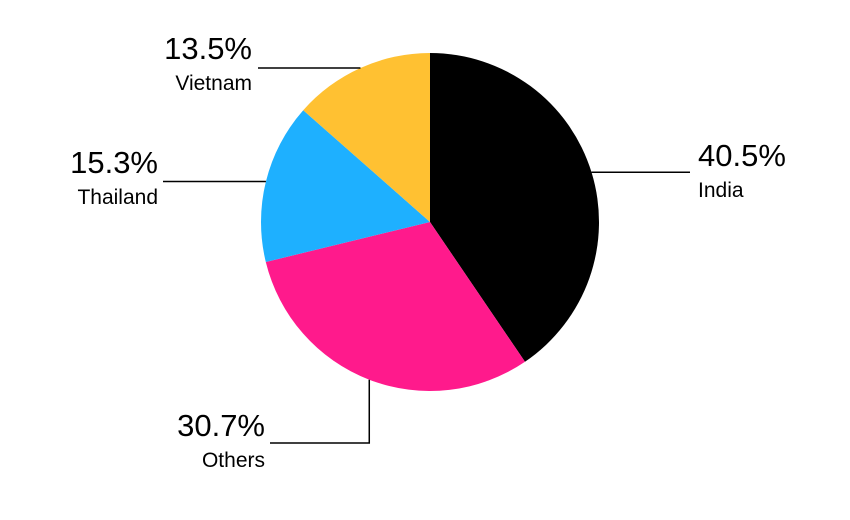 This screenshot has width=850, height=520. I want to click on value-label: 15.3%, so click(114, 162).